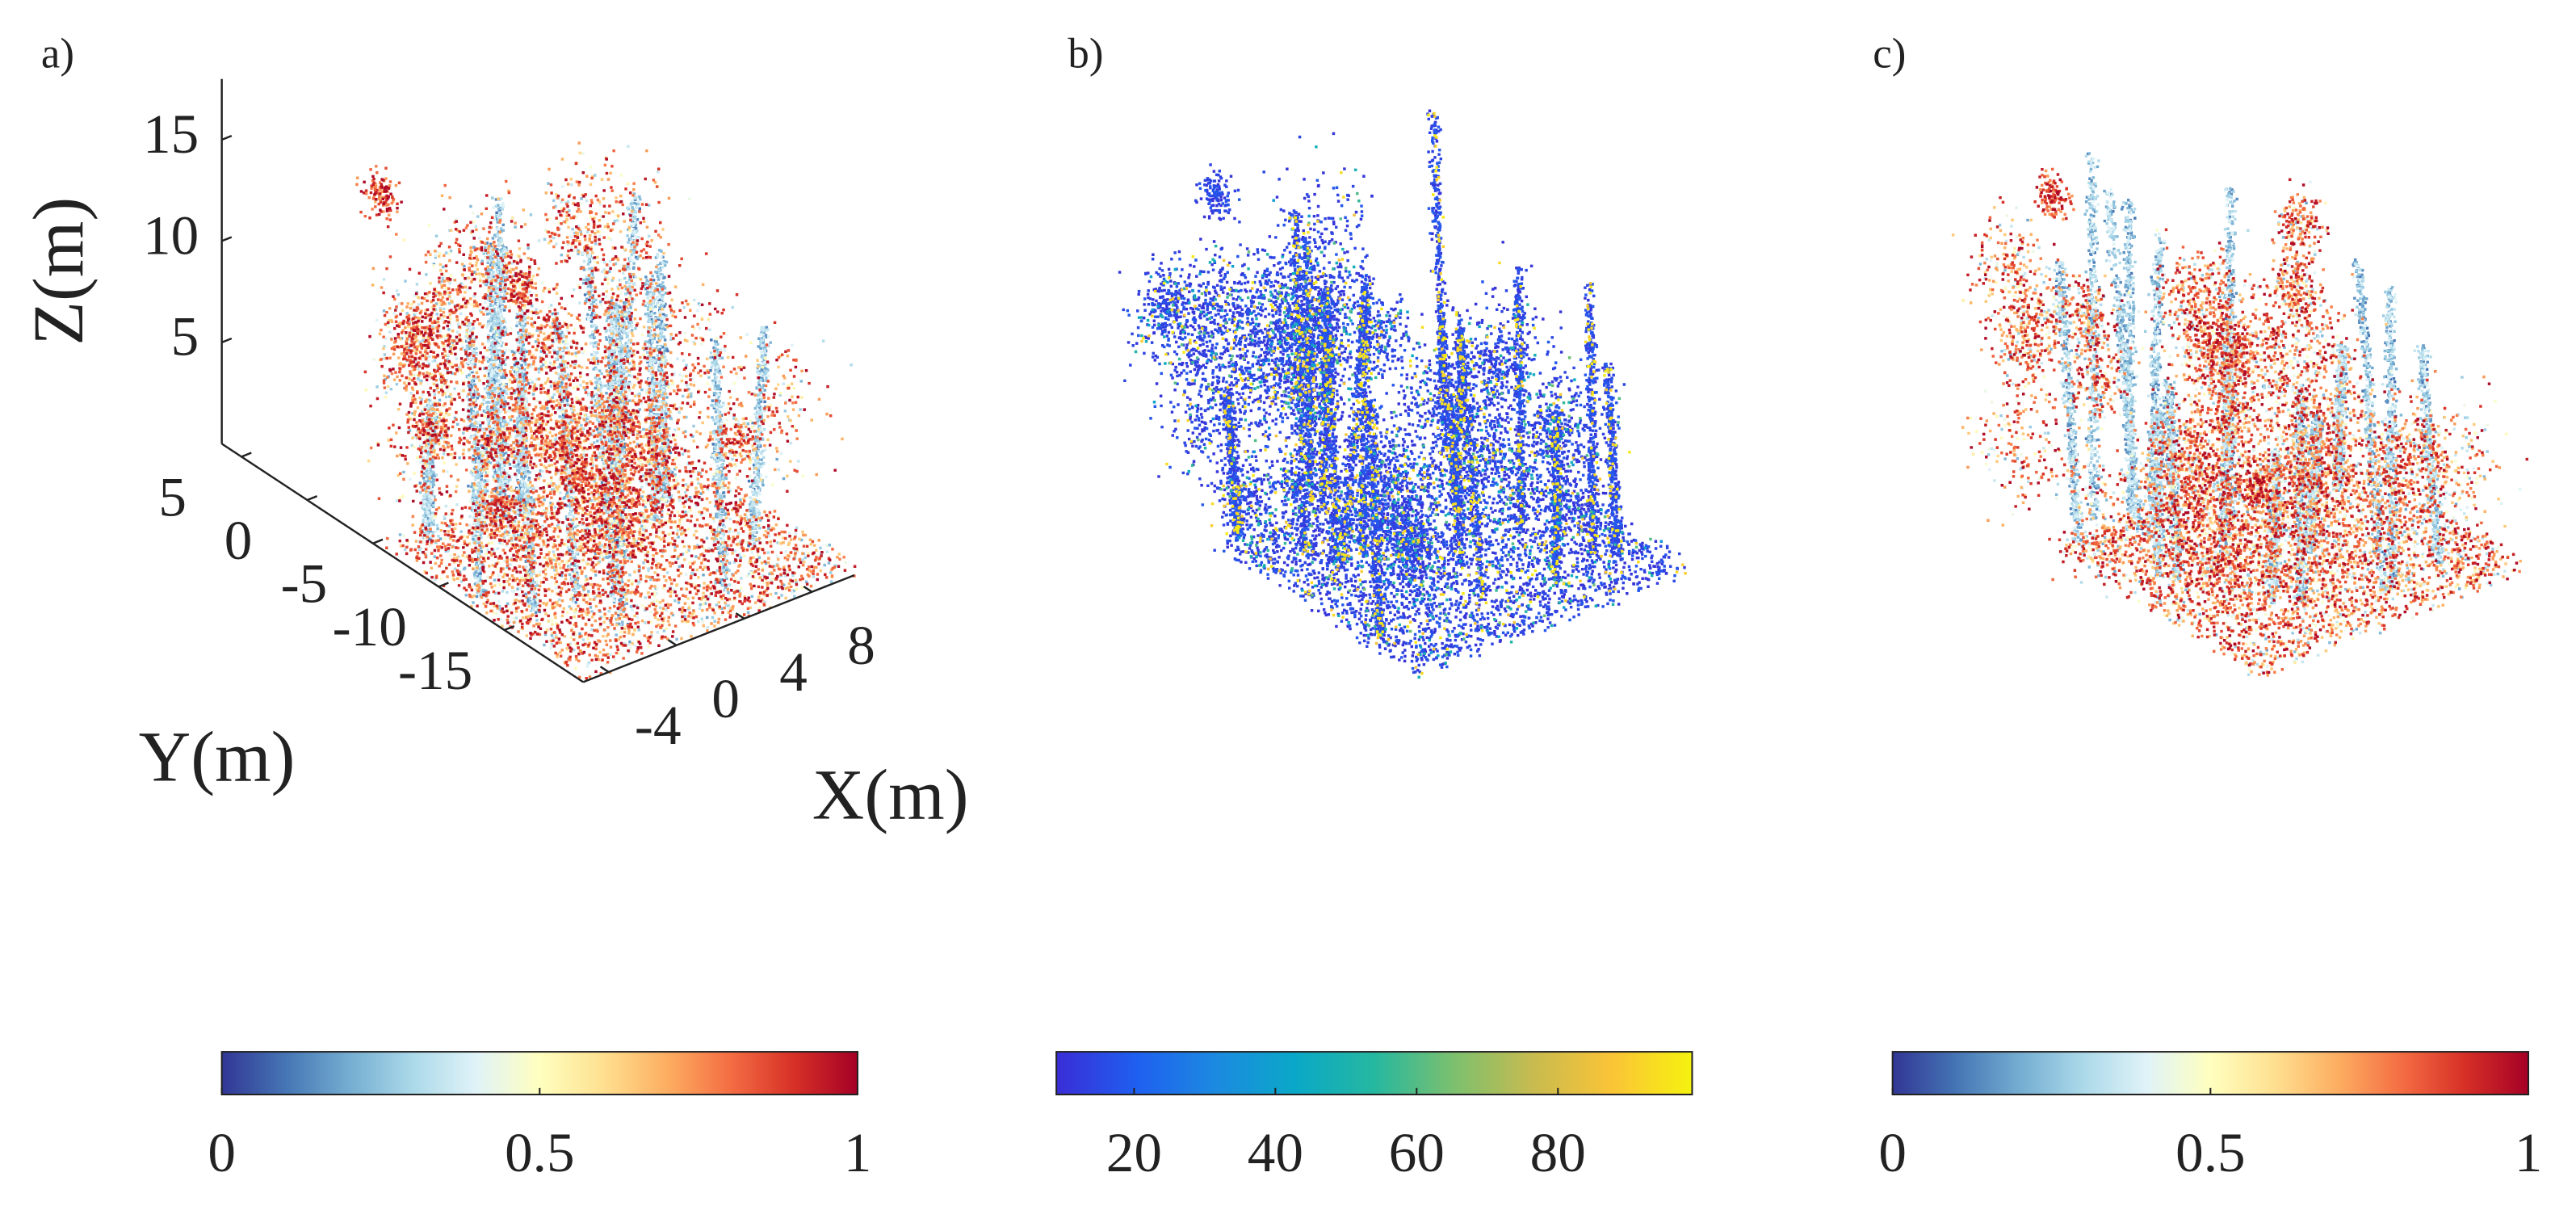 This screenshot has width=2576, height=1227. Describe the element at coordinates (57, 53) in the screenshot. I see `panel-label: a)` at that location.